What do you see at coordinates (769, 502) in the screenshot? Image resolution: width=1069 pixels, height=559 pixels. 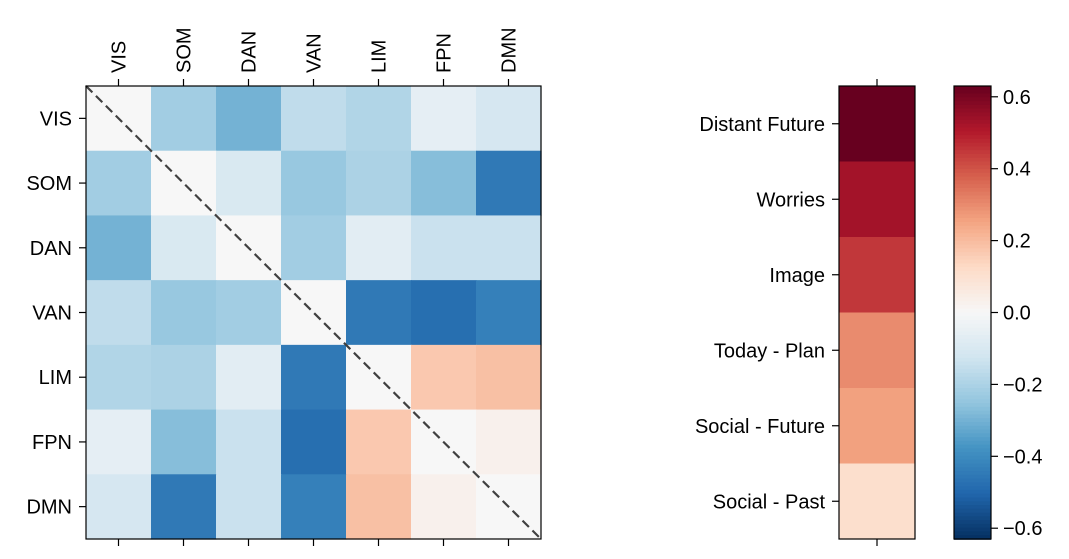 I see `factor-label-social-past: Social - Past` at bounding box center [769, 502].